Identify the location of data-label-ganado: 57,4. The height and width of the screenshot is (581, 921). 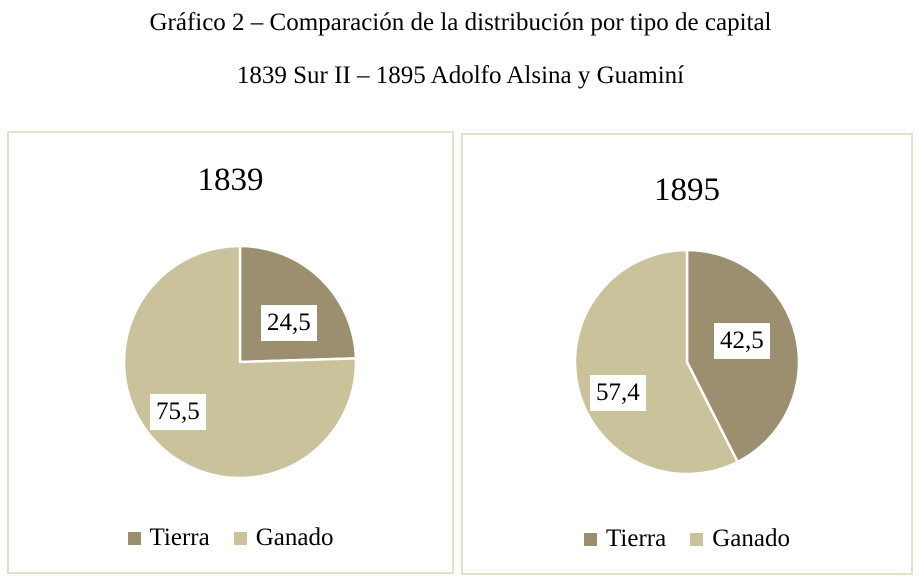
(618, 393).